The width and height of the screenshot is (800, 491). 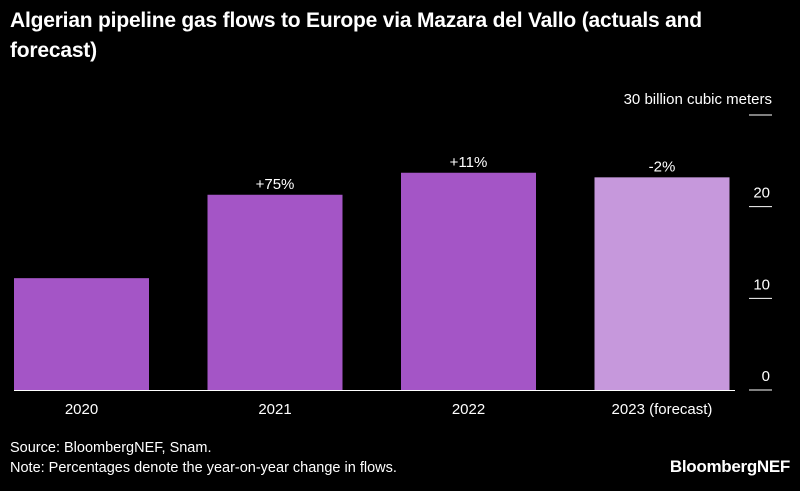 I want to click on bar-annotation: +11%, so click(x=469, y=162).